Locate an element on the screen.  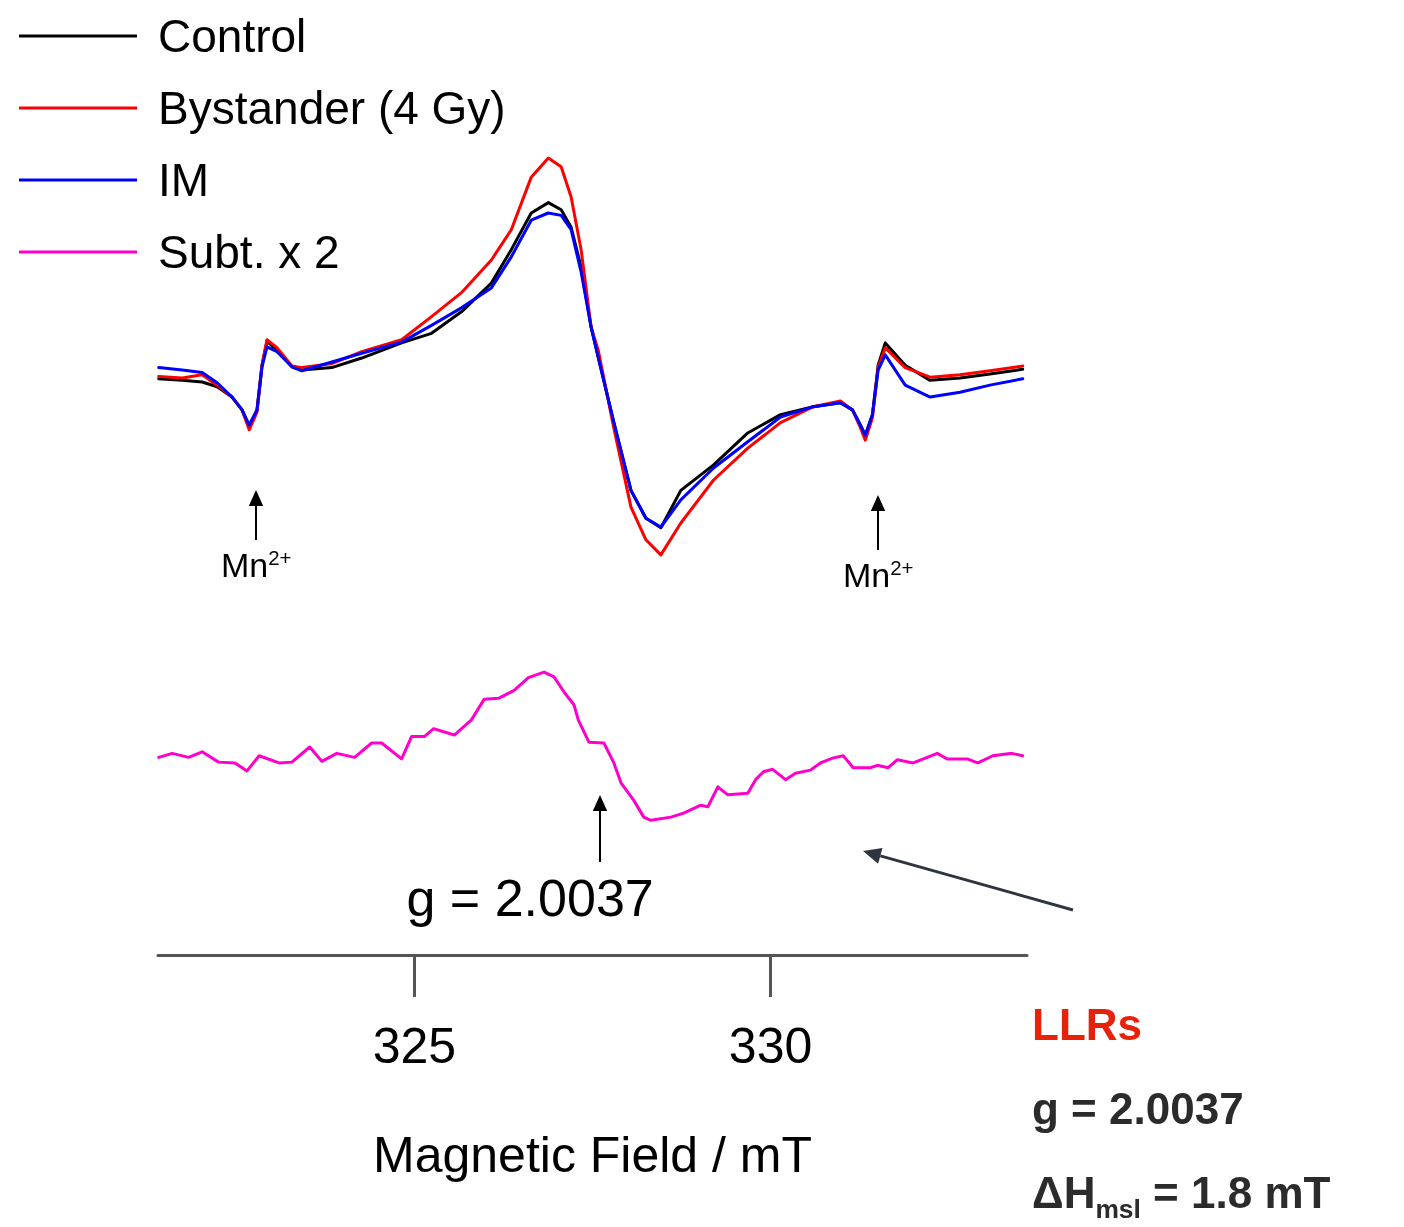
annotation: g = 2.0037 is located at coordinates (530, 898).